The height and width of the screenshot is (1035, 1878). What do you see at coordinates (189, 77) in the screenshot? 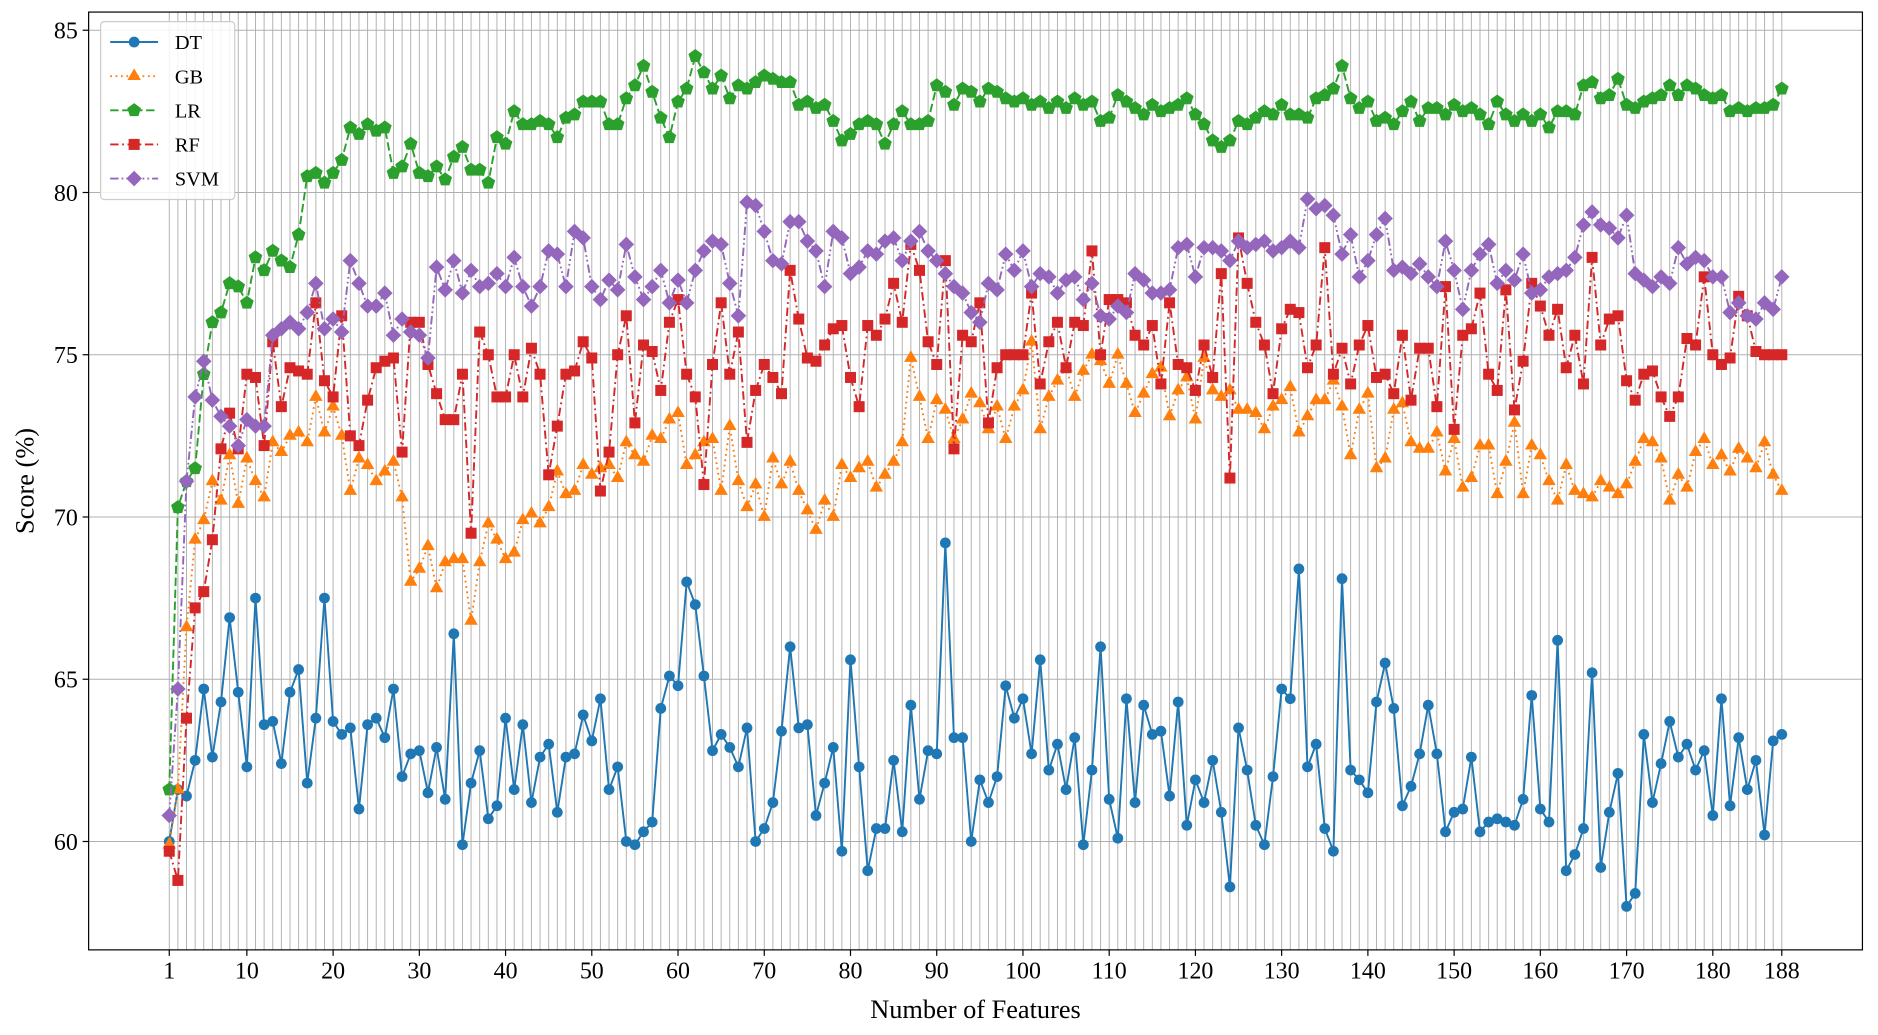
I see `legend-label: GB` at bounding box center [189, 77].